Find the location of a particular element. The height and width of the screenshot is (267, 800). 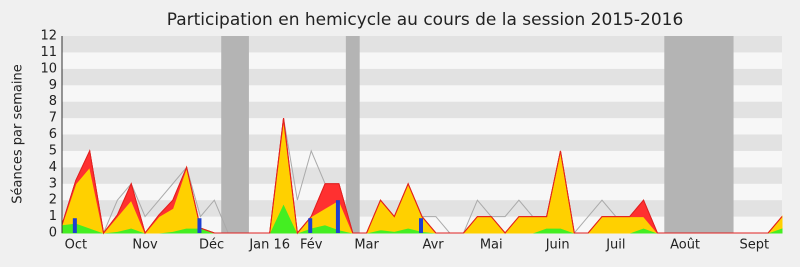

x-tick-label: Jan 16 is located at coordinates (269, 245).